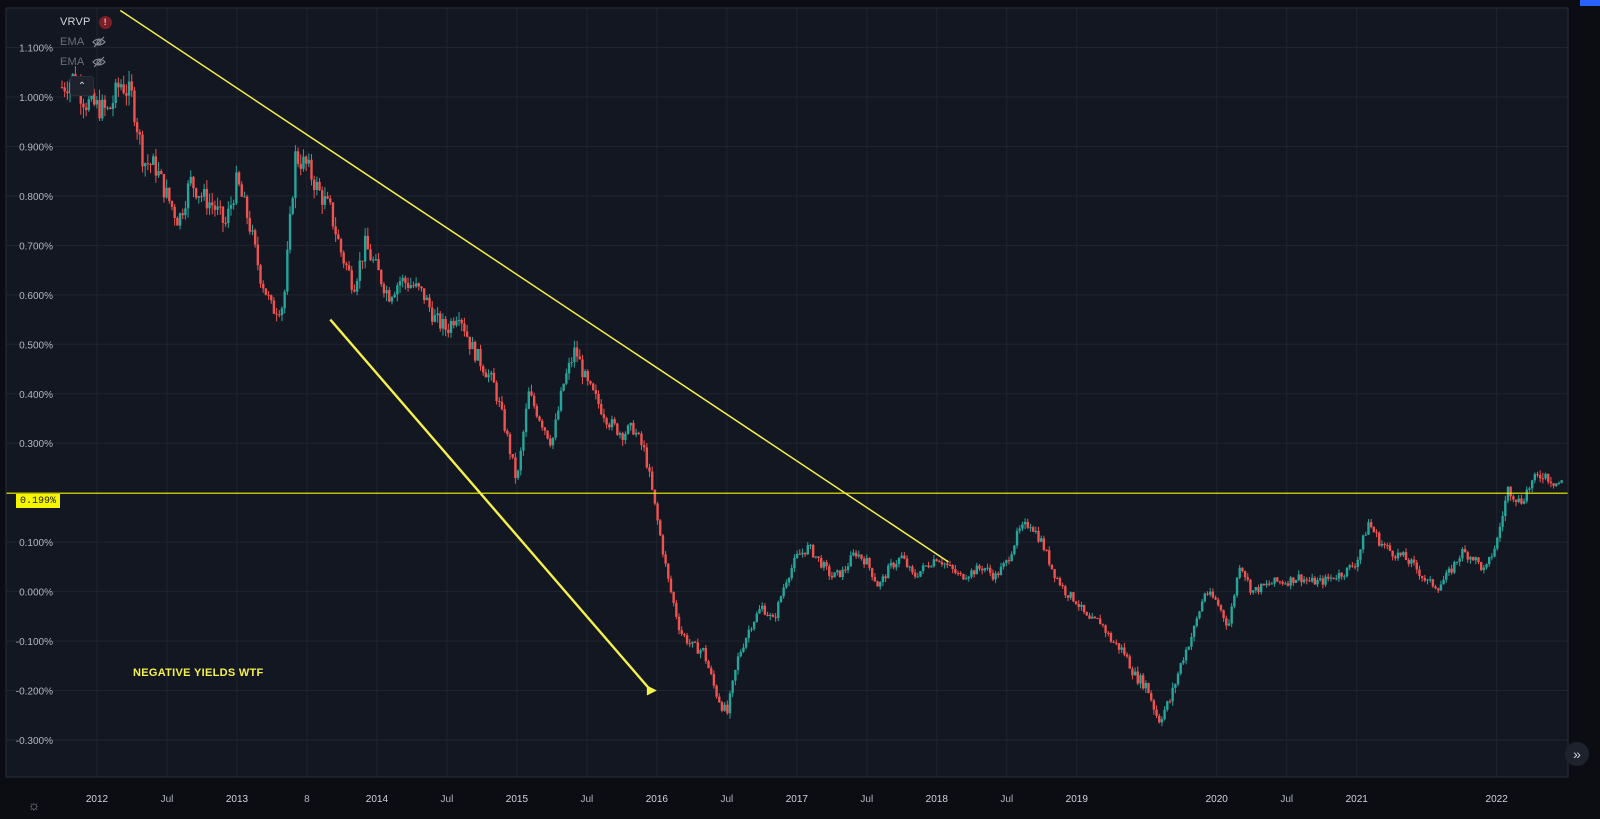  I want to click on legend-row-ema-2: EMA, so click(86, 62).